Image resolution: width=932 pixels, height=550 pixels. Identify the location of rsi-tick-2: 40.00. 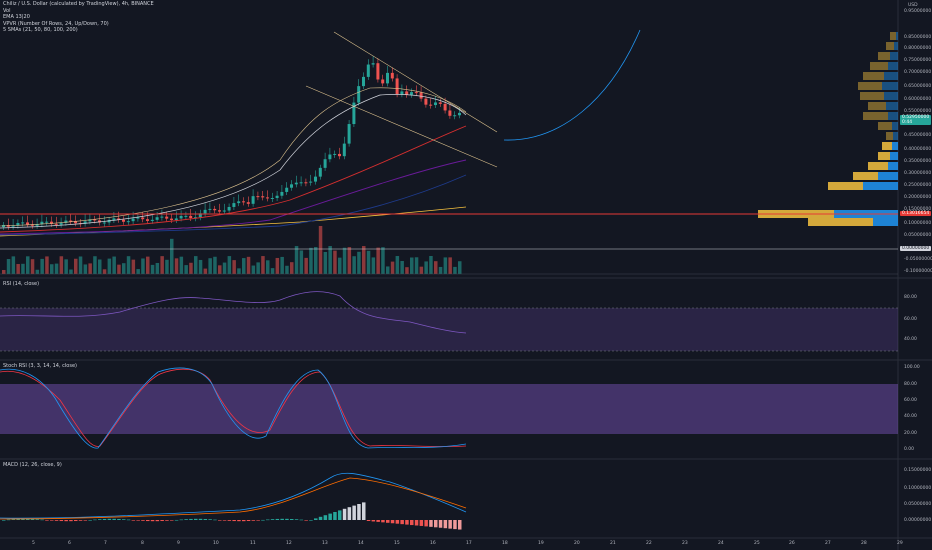
(910, 339).